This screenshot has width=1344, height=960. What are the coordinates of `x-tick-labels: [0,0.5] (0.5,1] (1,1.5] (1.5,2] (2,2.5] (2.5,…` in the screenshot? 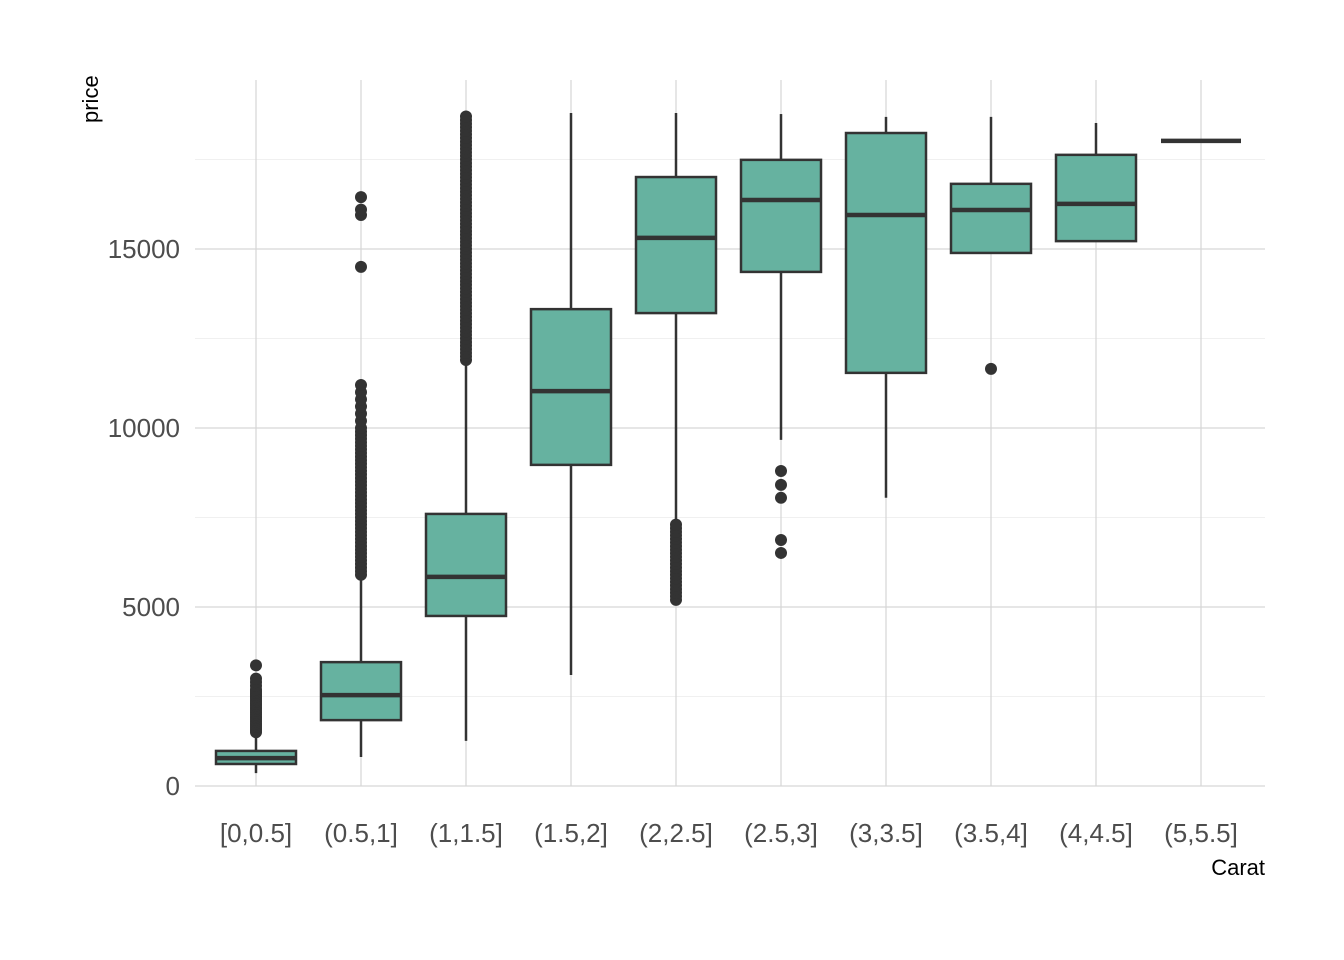 It's located at (729, 833).